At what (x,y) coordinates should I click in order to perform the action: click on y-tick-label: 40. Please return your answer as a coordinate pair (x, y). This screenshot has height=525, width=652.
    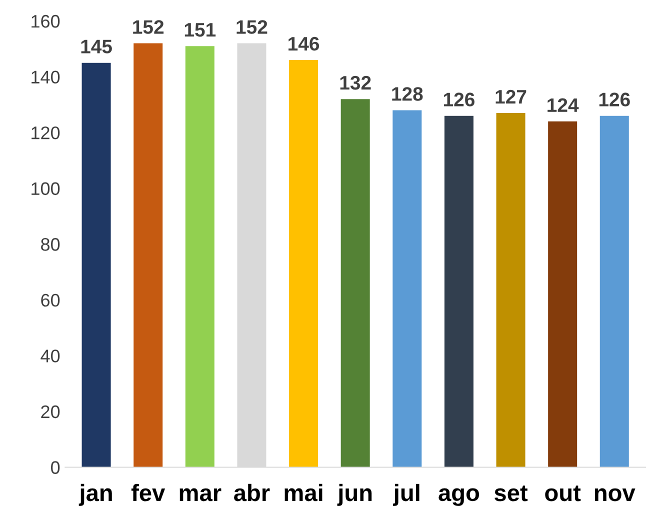
    Looking at the image, I should click on (50, 356).